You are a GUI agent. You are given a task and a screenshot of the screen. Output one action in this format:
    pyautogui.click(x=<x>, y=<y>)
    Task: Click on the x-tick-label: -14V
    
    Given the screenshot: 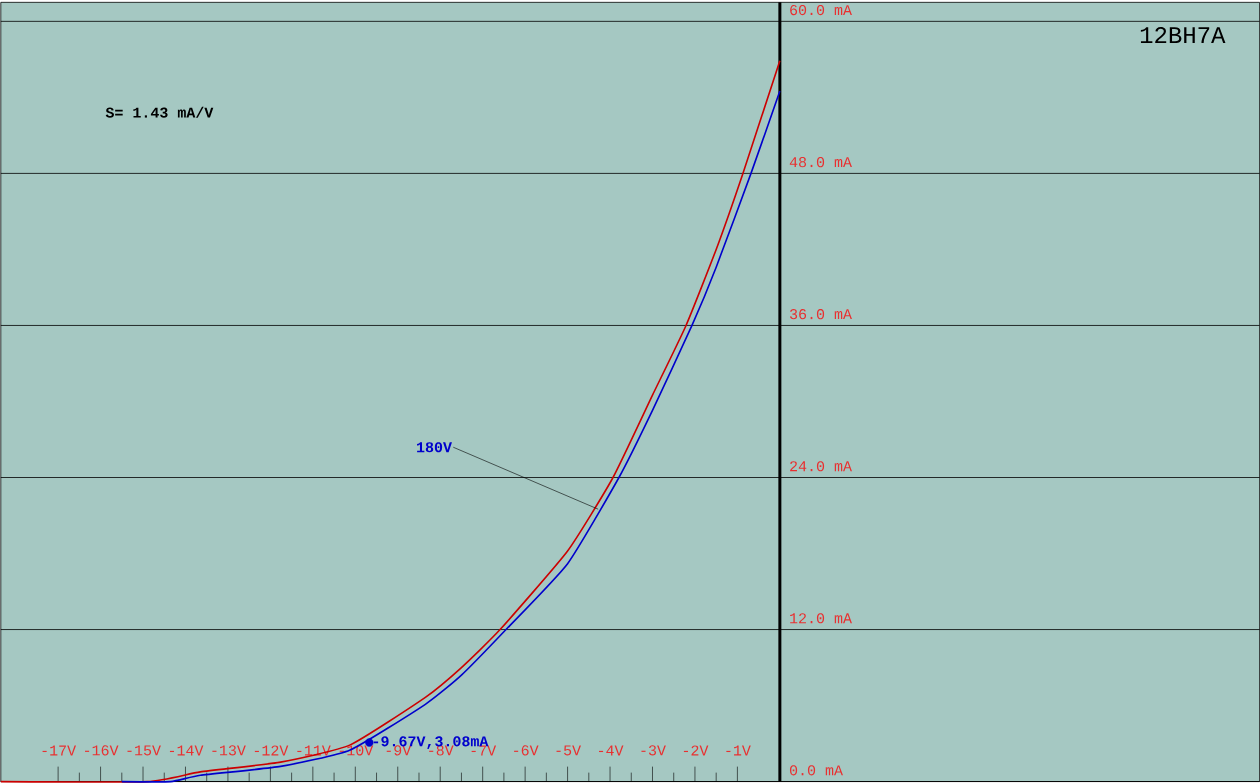 What is the action you would take?
    pyautogui.click(x=186, y=750)
    